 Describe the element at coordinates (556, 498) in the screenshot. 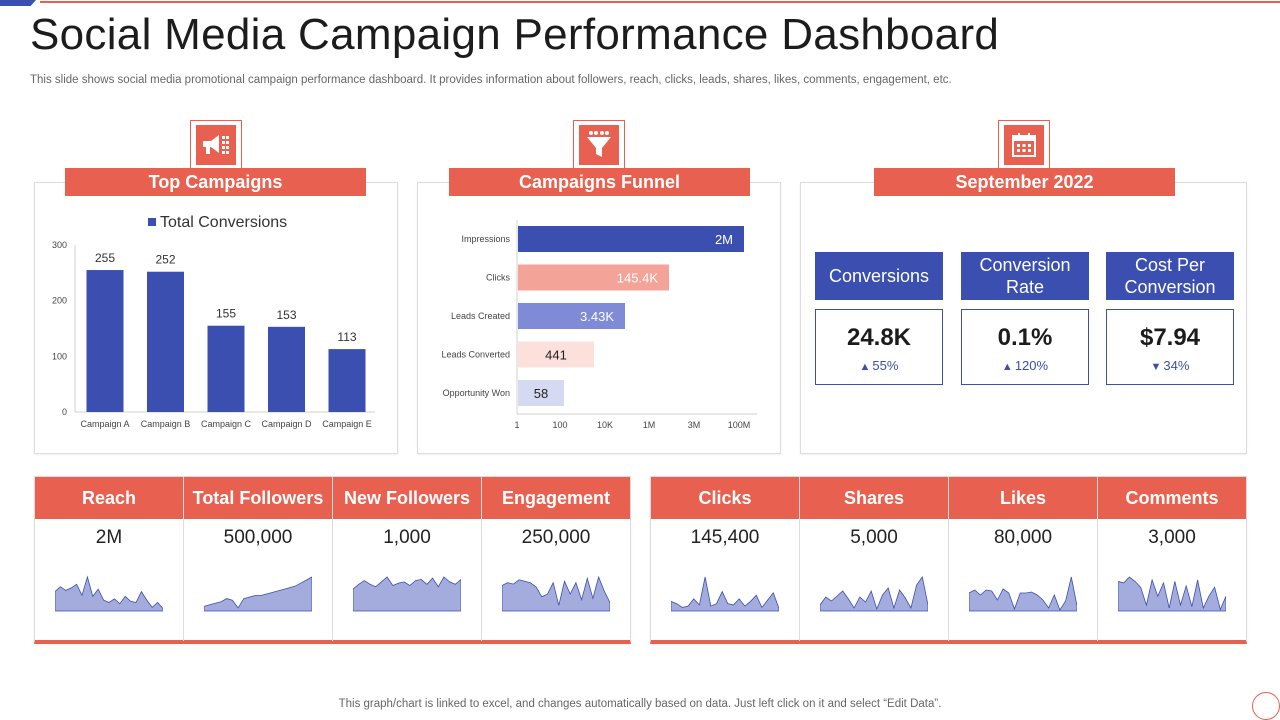

I see `metric-label: Engagement` at that location.